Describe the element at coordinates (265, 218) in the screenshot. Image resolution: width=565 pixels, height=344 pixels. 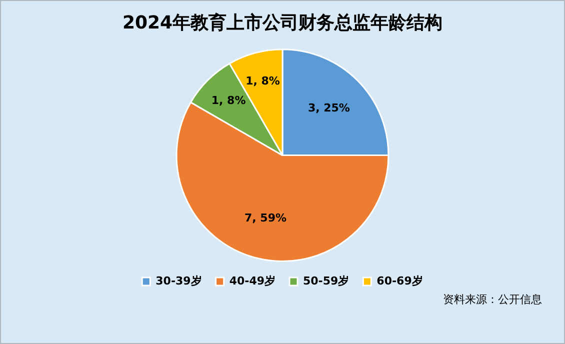
I see `data-label: 7, 59%` at that location.